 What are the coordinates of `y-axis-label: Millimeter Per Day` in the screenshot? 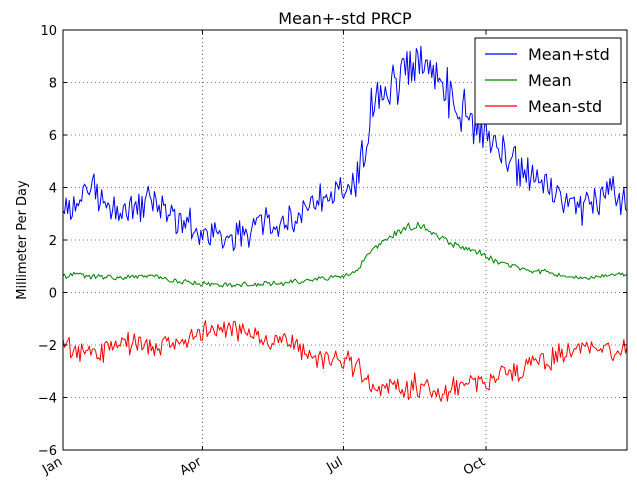 It's located at (22, 240).